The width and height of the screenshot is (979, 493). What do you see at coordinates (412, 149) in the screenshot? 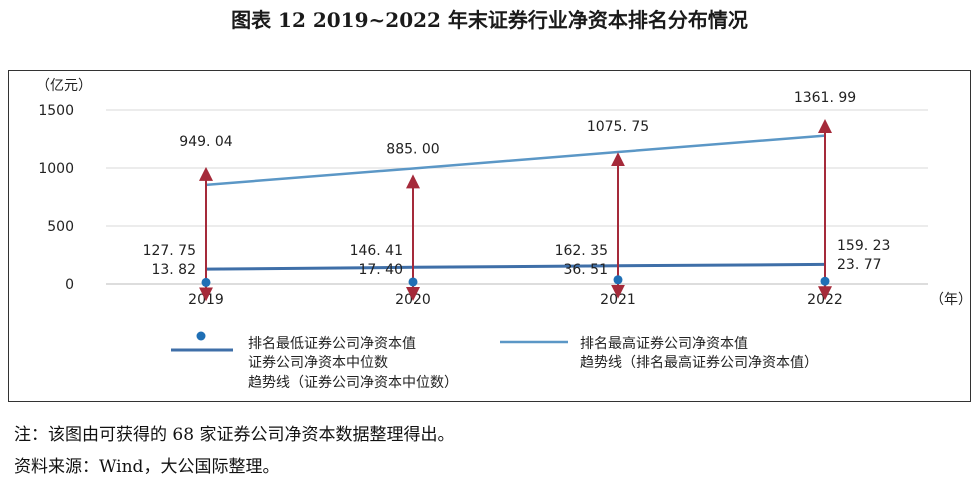
I see `max-value-label: 885. 00` at bounding box center [412, 149].